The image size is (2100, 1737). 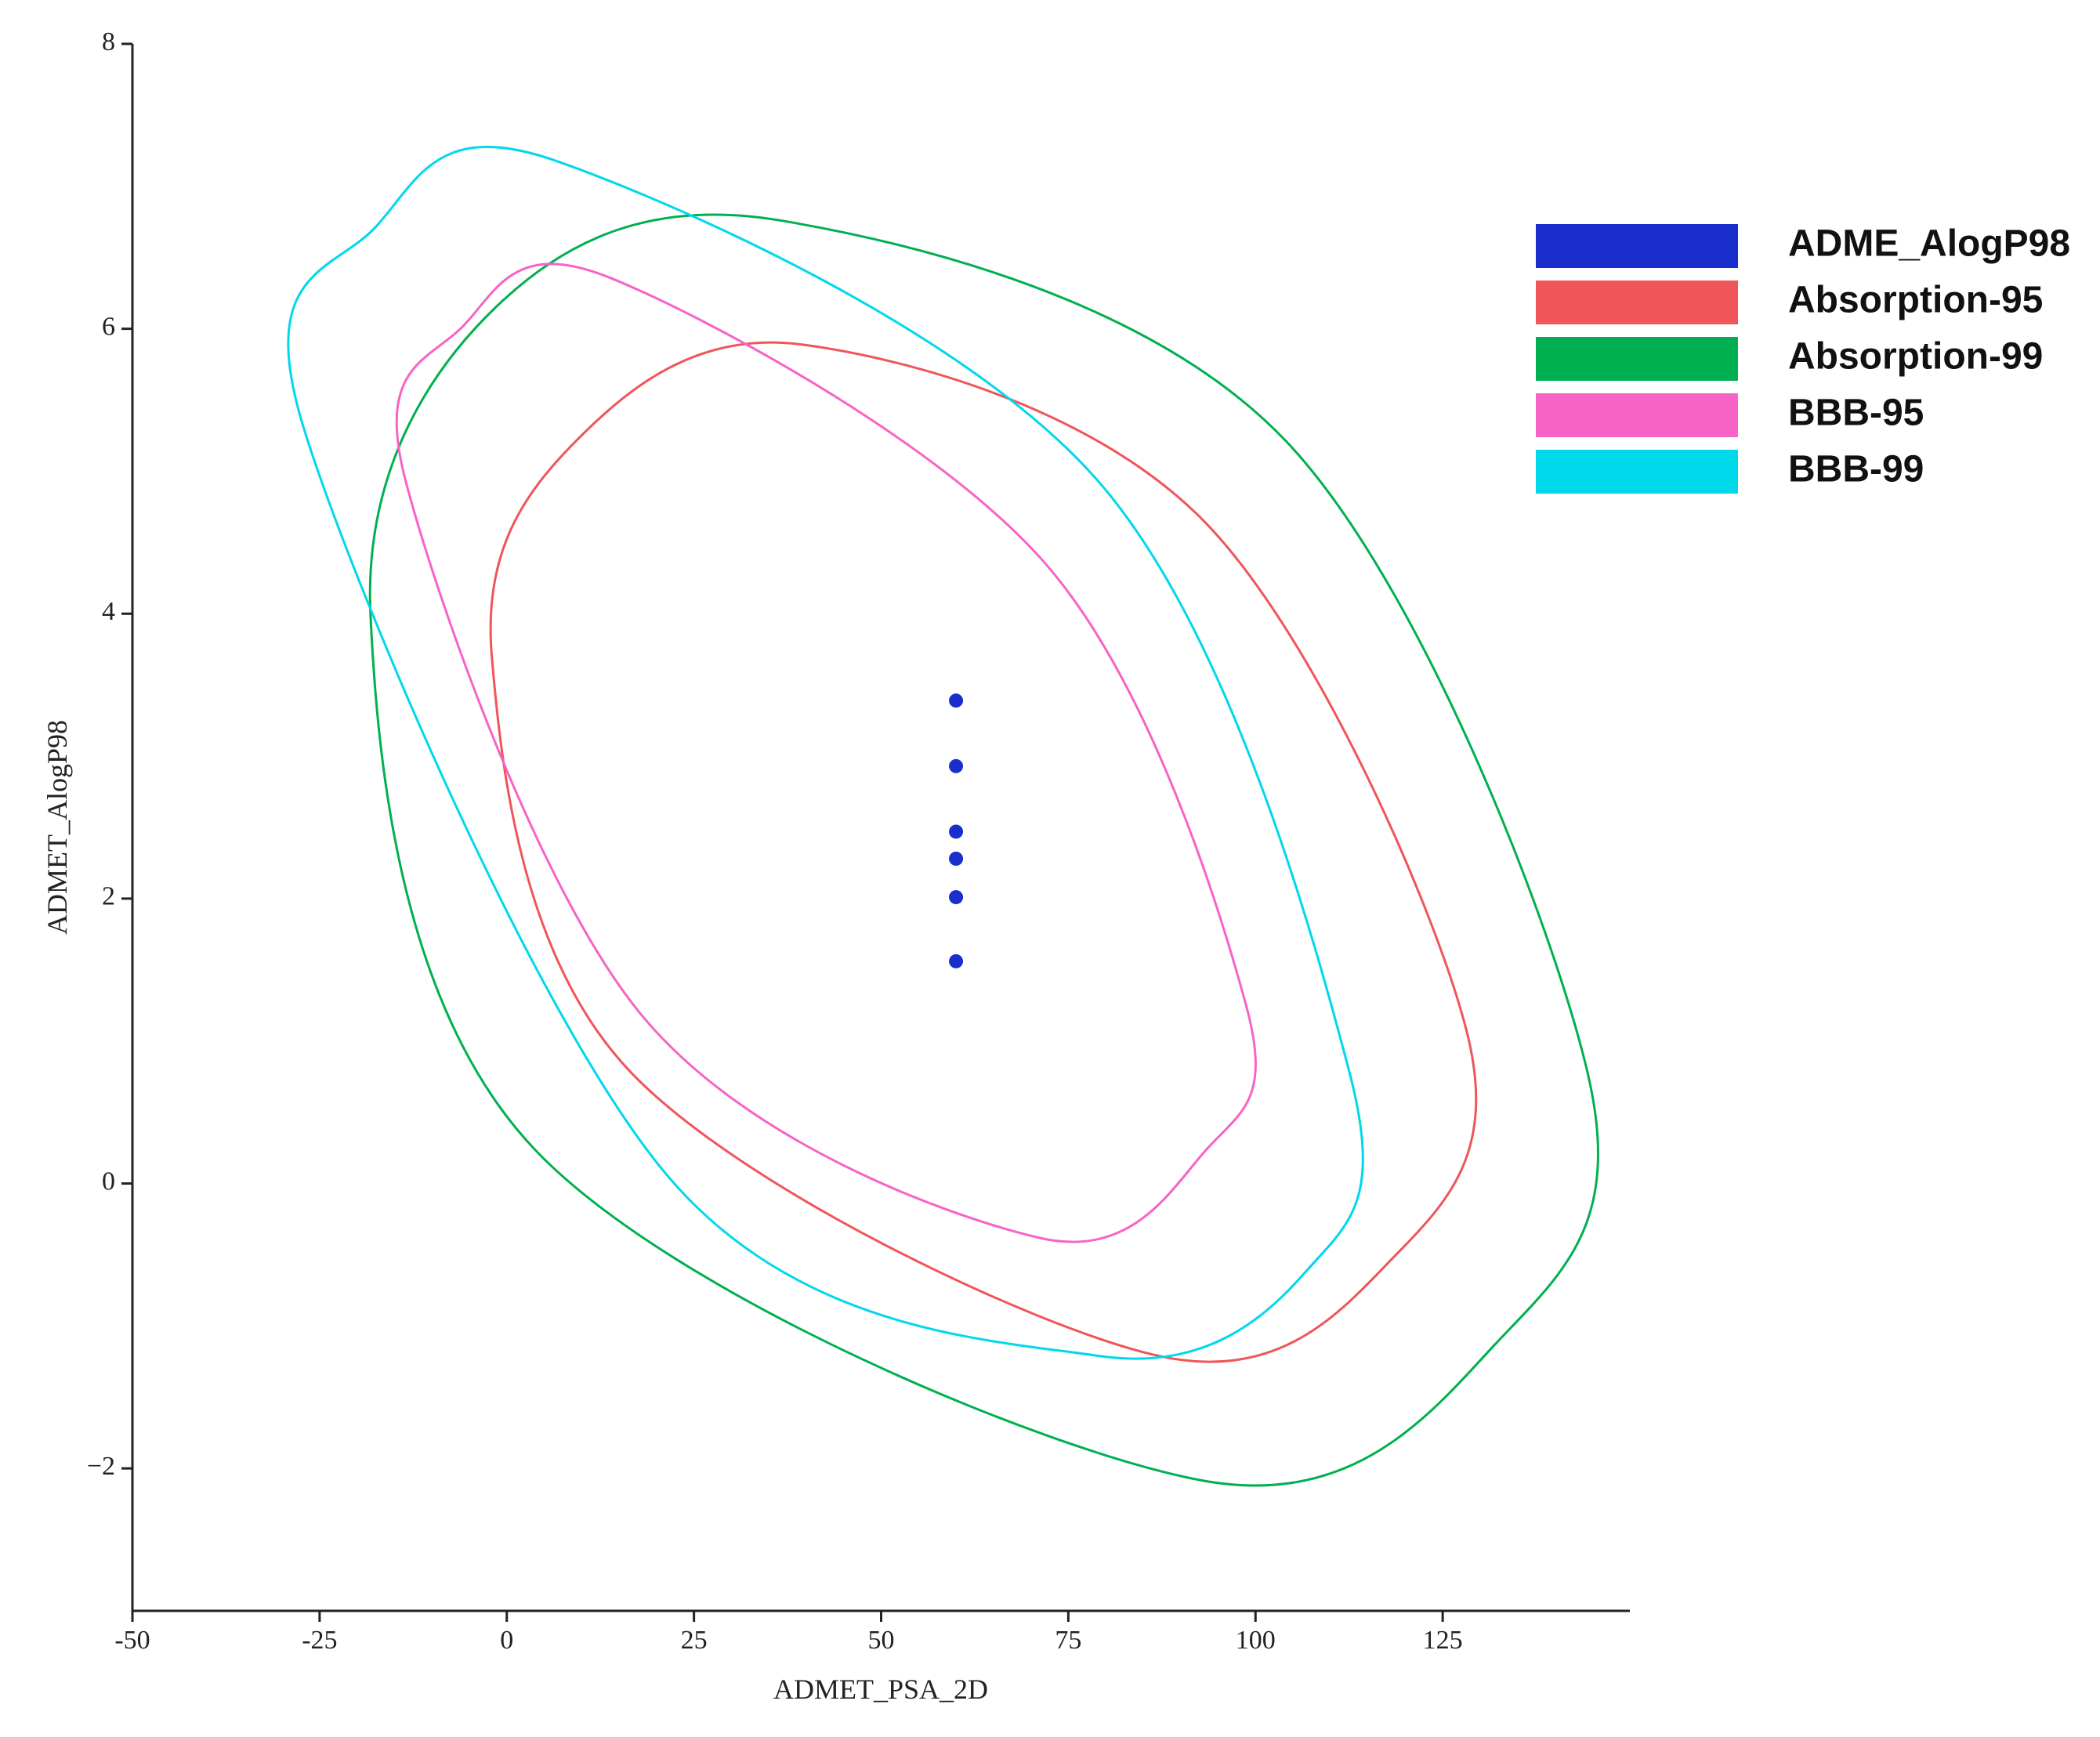 What do you see at coordinates (1856, 413) in the screenshot?
I see `legend-label: BBB-95` at bounding box center [1856, 413].